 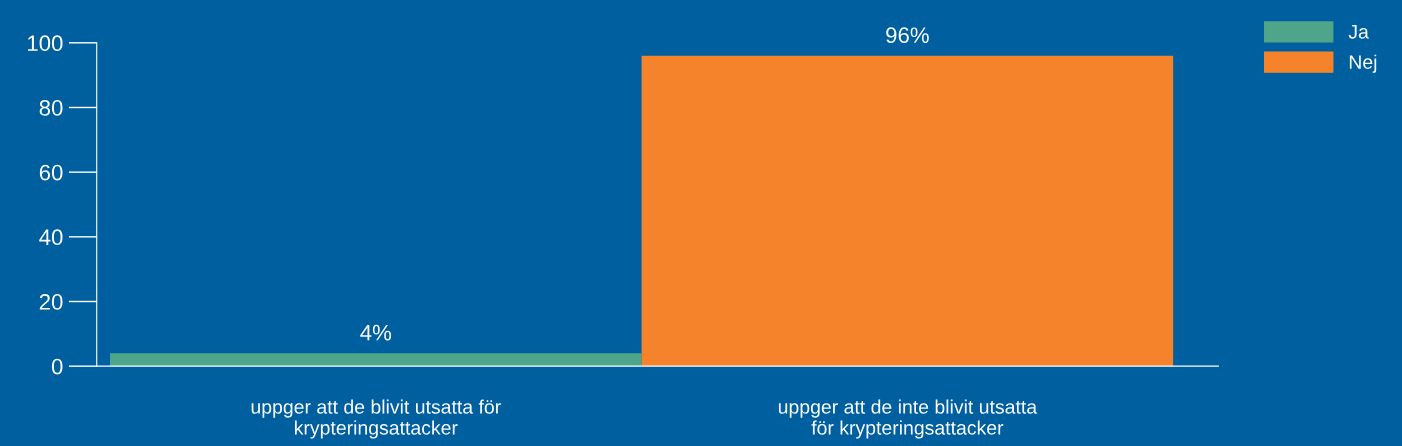 What do you see at coordinates (51, 237) in the screenshot?
I see `y-tick-label: 40` at bounding box center [51, 237].